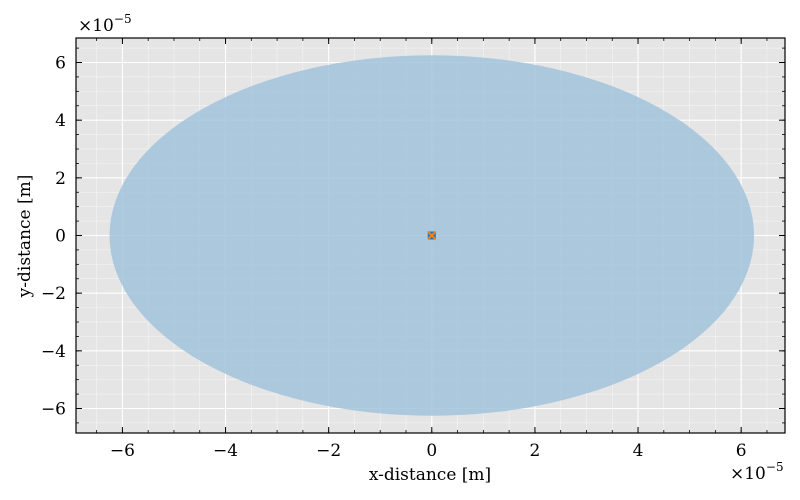  Describe the element at coordinates (430, 475) in the screenshot. I see `x-axis-label: x-distance [m]` at that location.